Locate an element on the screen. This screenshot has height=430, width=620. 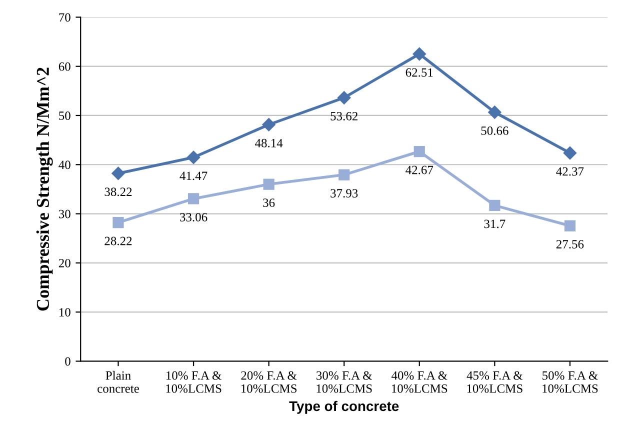
data-label: 36 is located at coordinates (269, 202).